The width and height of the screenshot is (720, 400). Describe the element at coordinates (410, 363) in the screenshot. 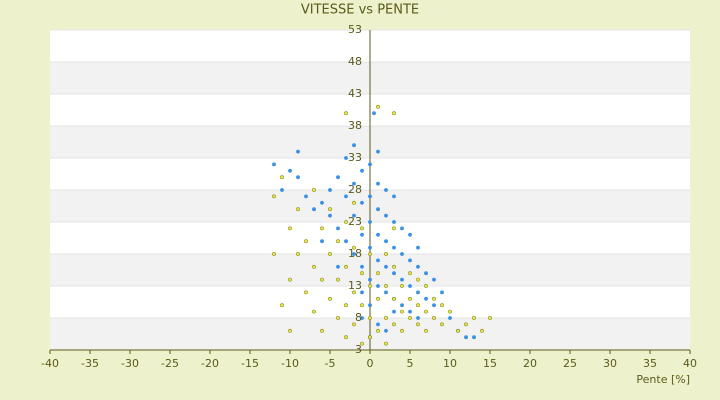

I see `x-tick-label: 5` at that location.